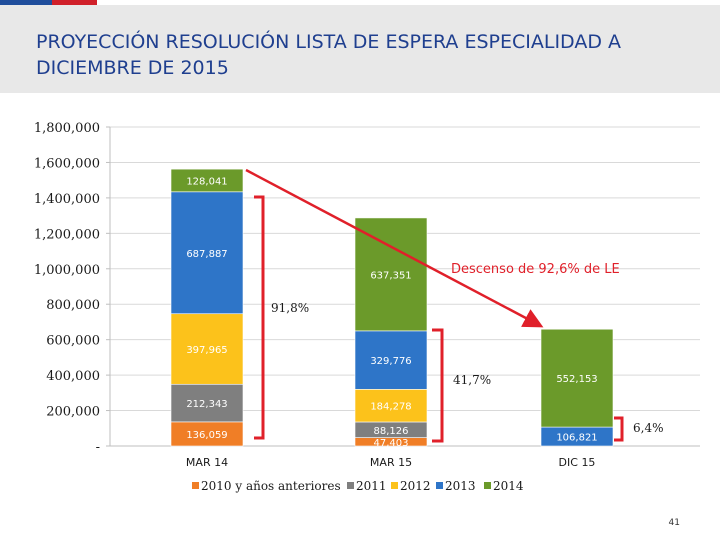 The width and height of the screenshot is (720, 540). What do you see at coordinates (207, 462) in the screenshot?
I see `x-tick-label: MAR 14` at bounding box center [207, 462].